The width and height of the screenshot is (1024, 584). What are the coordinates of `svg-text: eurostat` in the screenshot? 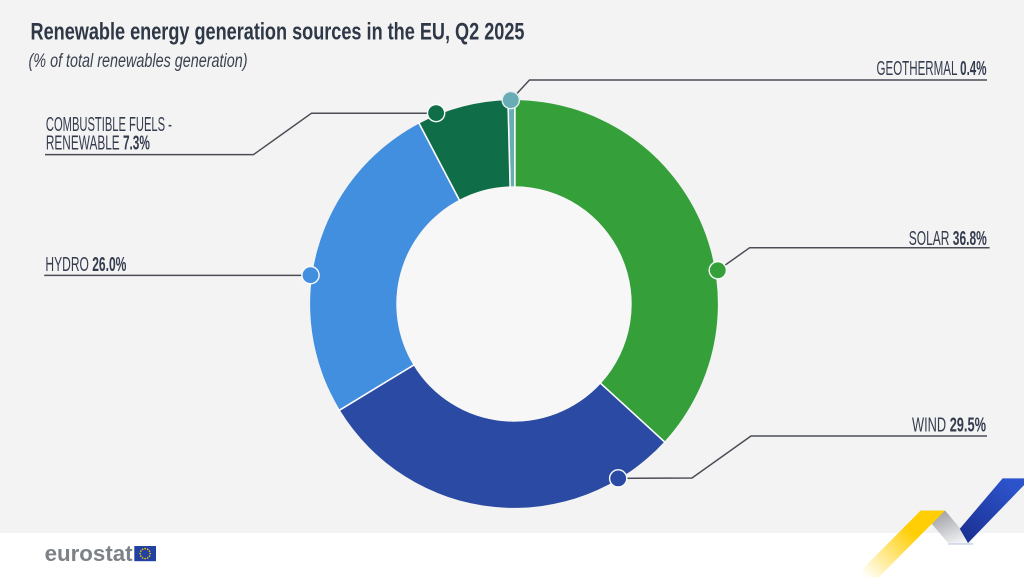 It's located at (89, 553).